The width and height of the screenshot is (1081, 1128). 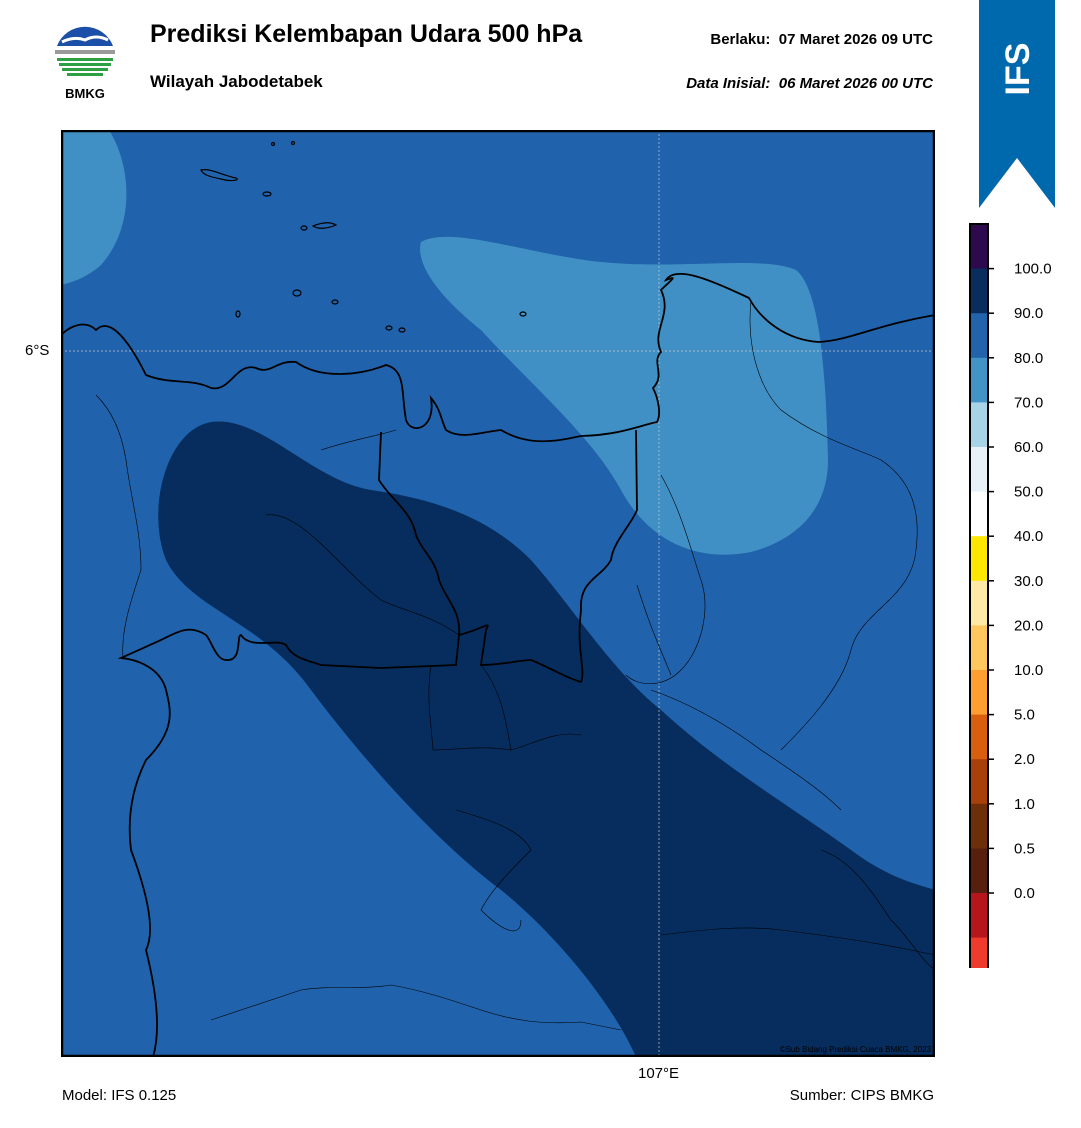 I want to click on model-label: Model: IFS 0.125, so click(x=119, y=1095).